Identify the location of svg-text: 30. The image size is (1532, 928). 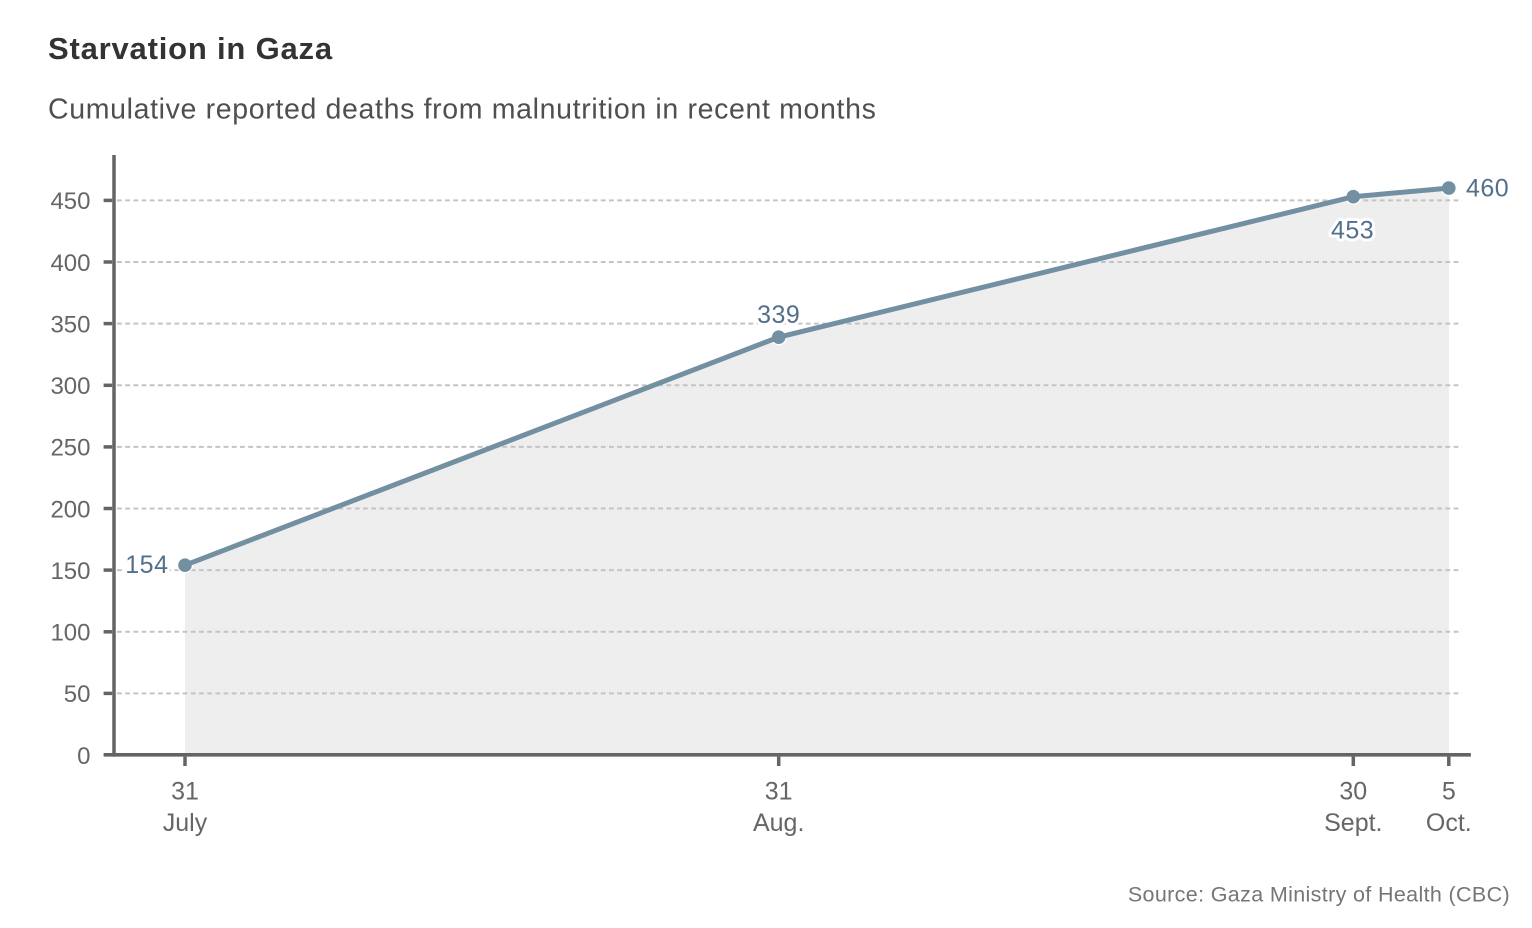
(1353, 792).